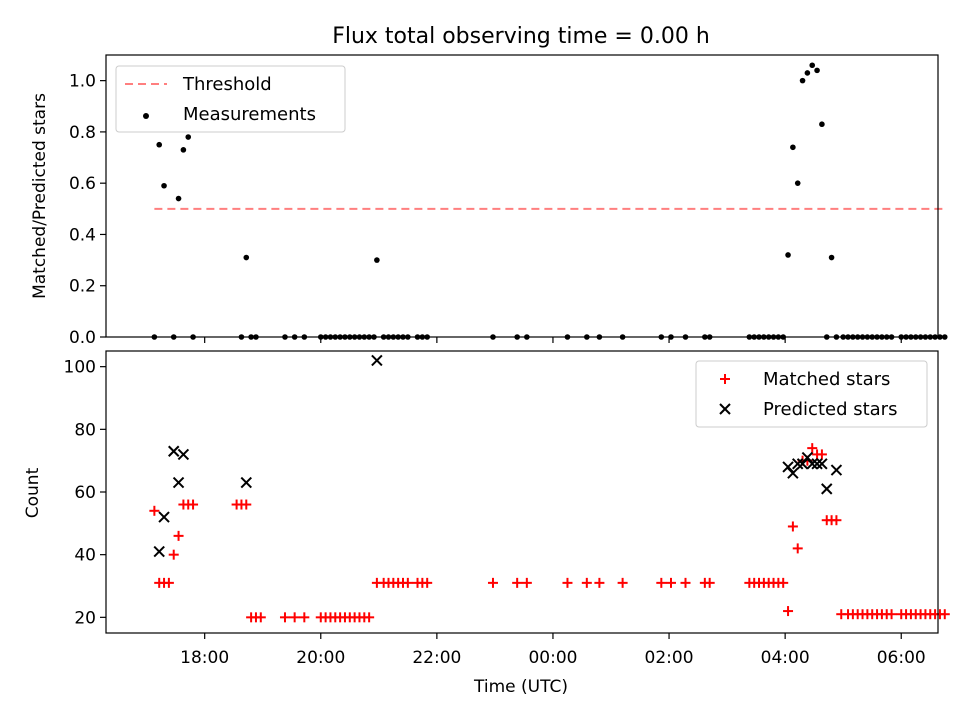  Describe the element at coordinates (82, 133) in the screenshot. I see `top-y-tick-label: 0.8` at that location.